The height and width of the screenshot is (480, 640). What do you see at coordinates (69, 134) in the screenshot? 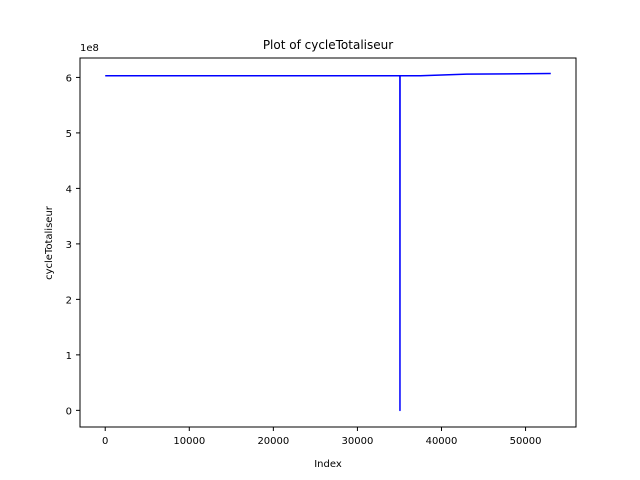
I see `y-tick-label: 5` at bounding box center [69, 134].